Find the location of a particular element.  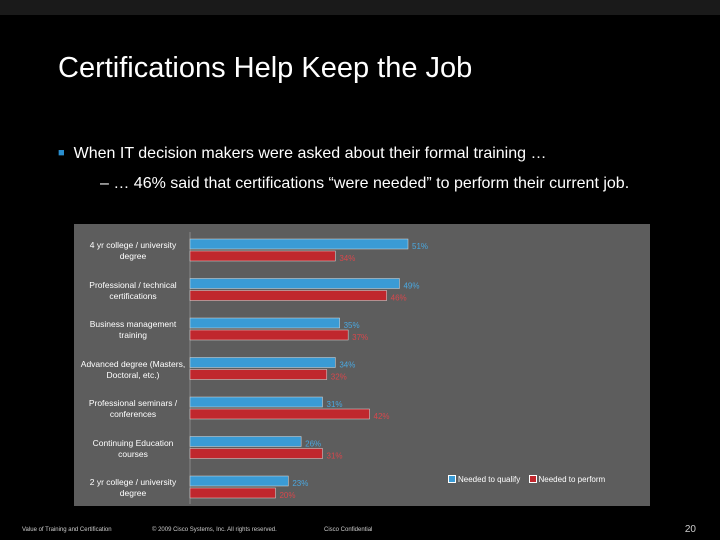

category-label: Business management training is located at coordinates (133, 329).